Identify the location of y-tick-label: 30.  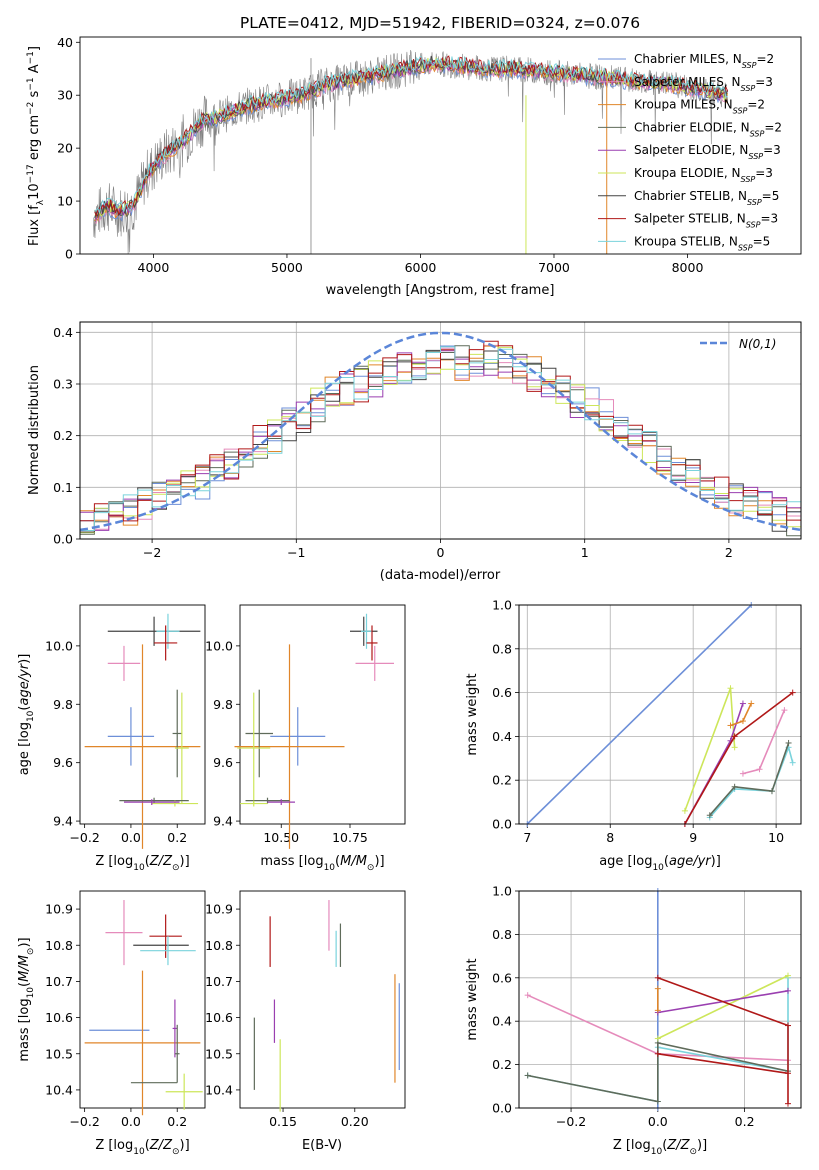
(65, 95).